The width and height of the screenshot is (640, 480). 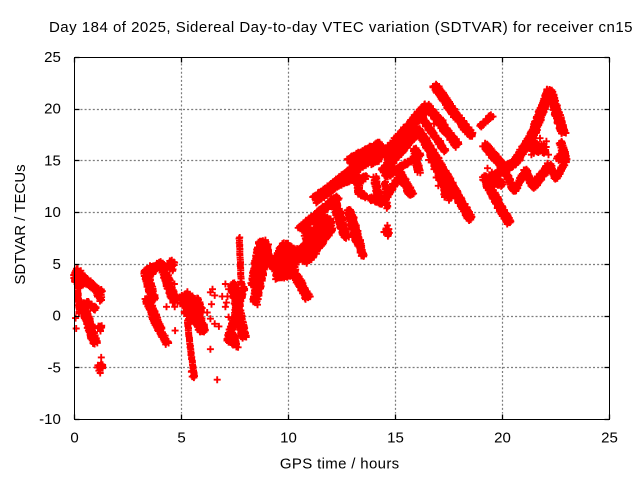 I want to click on svg-text: SDTVAR / TECUs, so click(x=20, y=224).